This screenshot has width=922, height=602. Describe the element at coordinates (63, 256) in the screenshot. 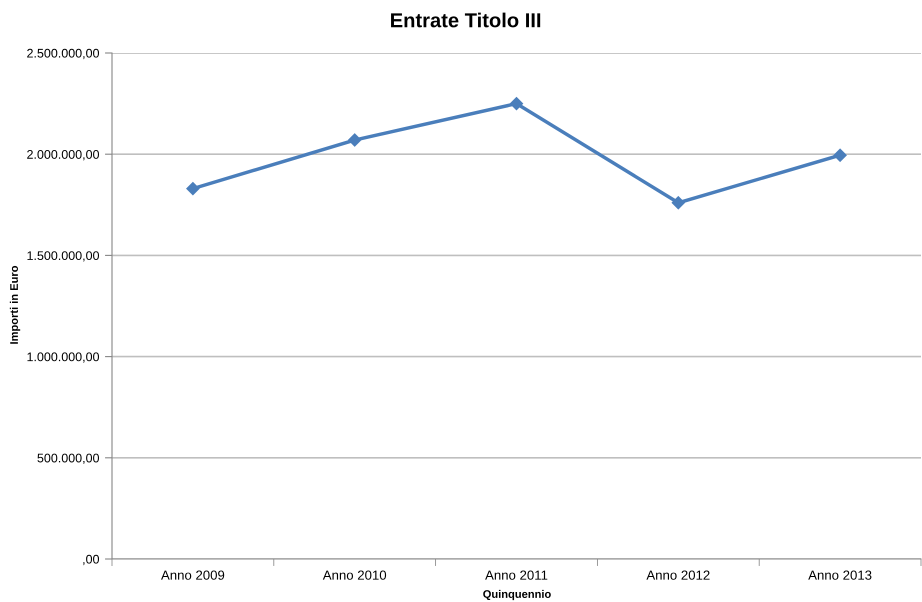

I see `y-tick-label: 1.500.000,00` at that location.